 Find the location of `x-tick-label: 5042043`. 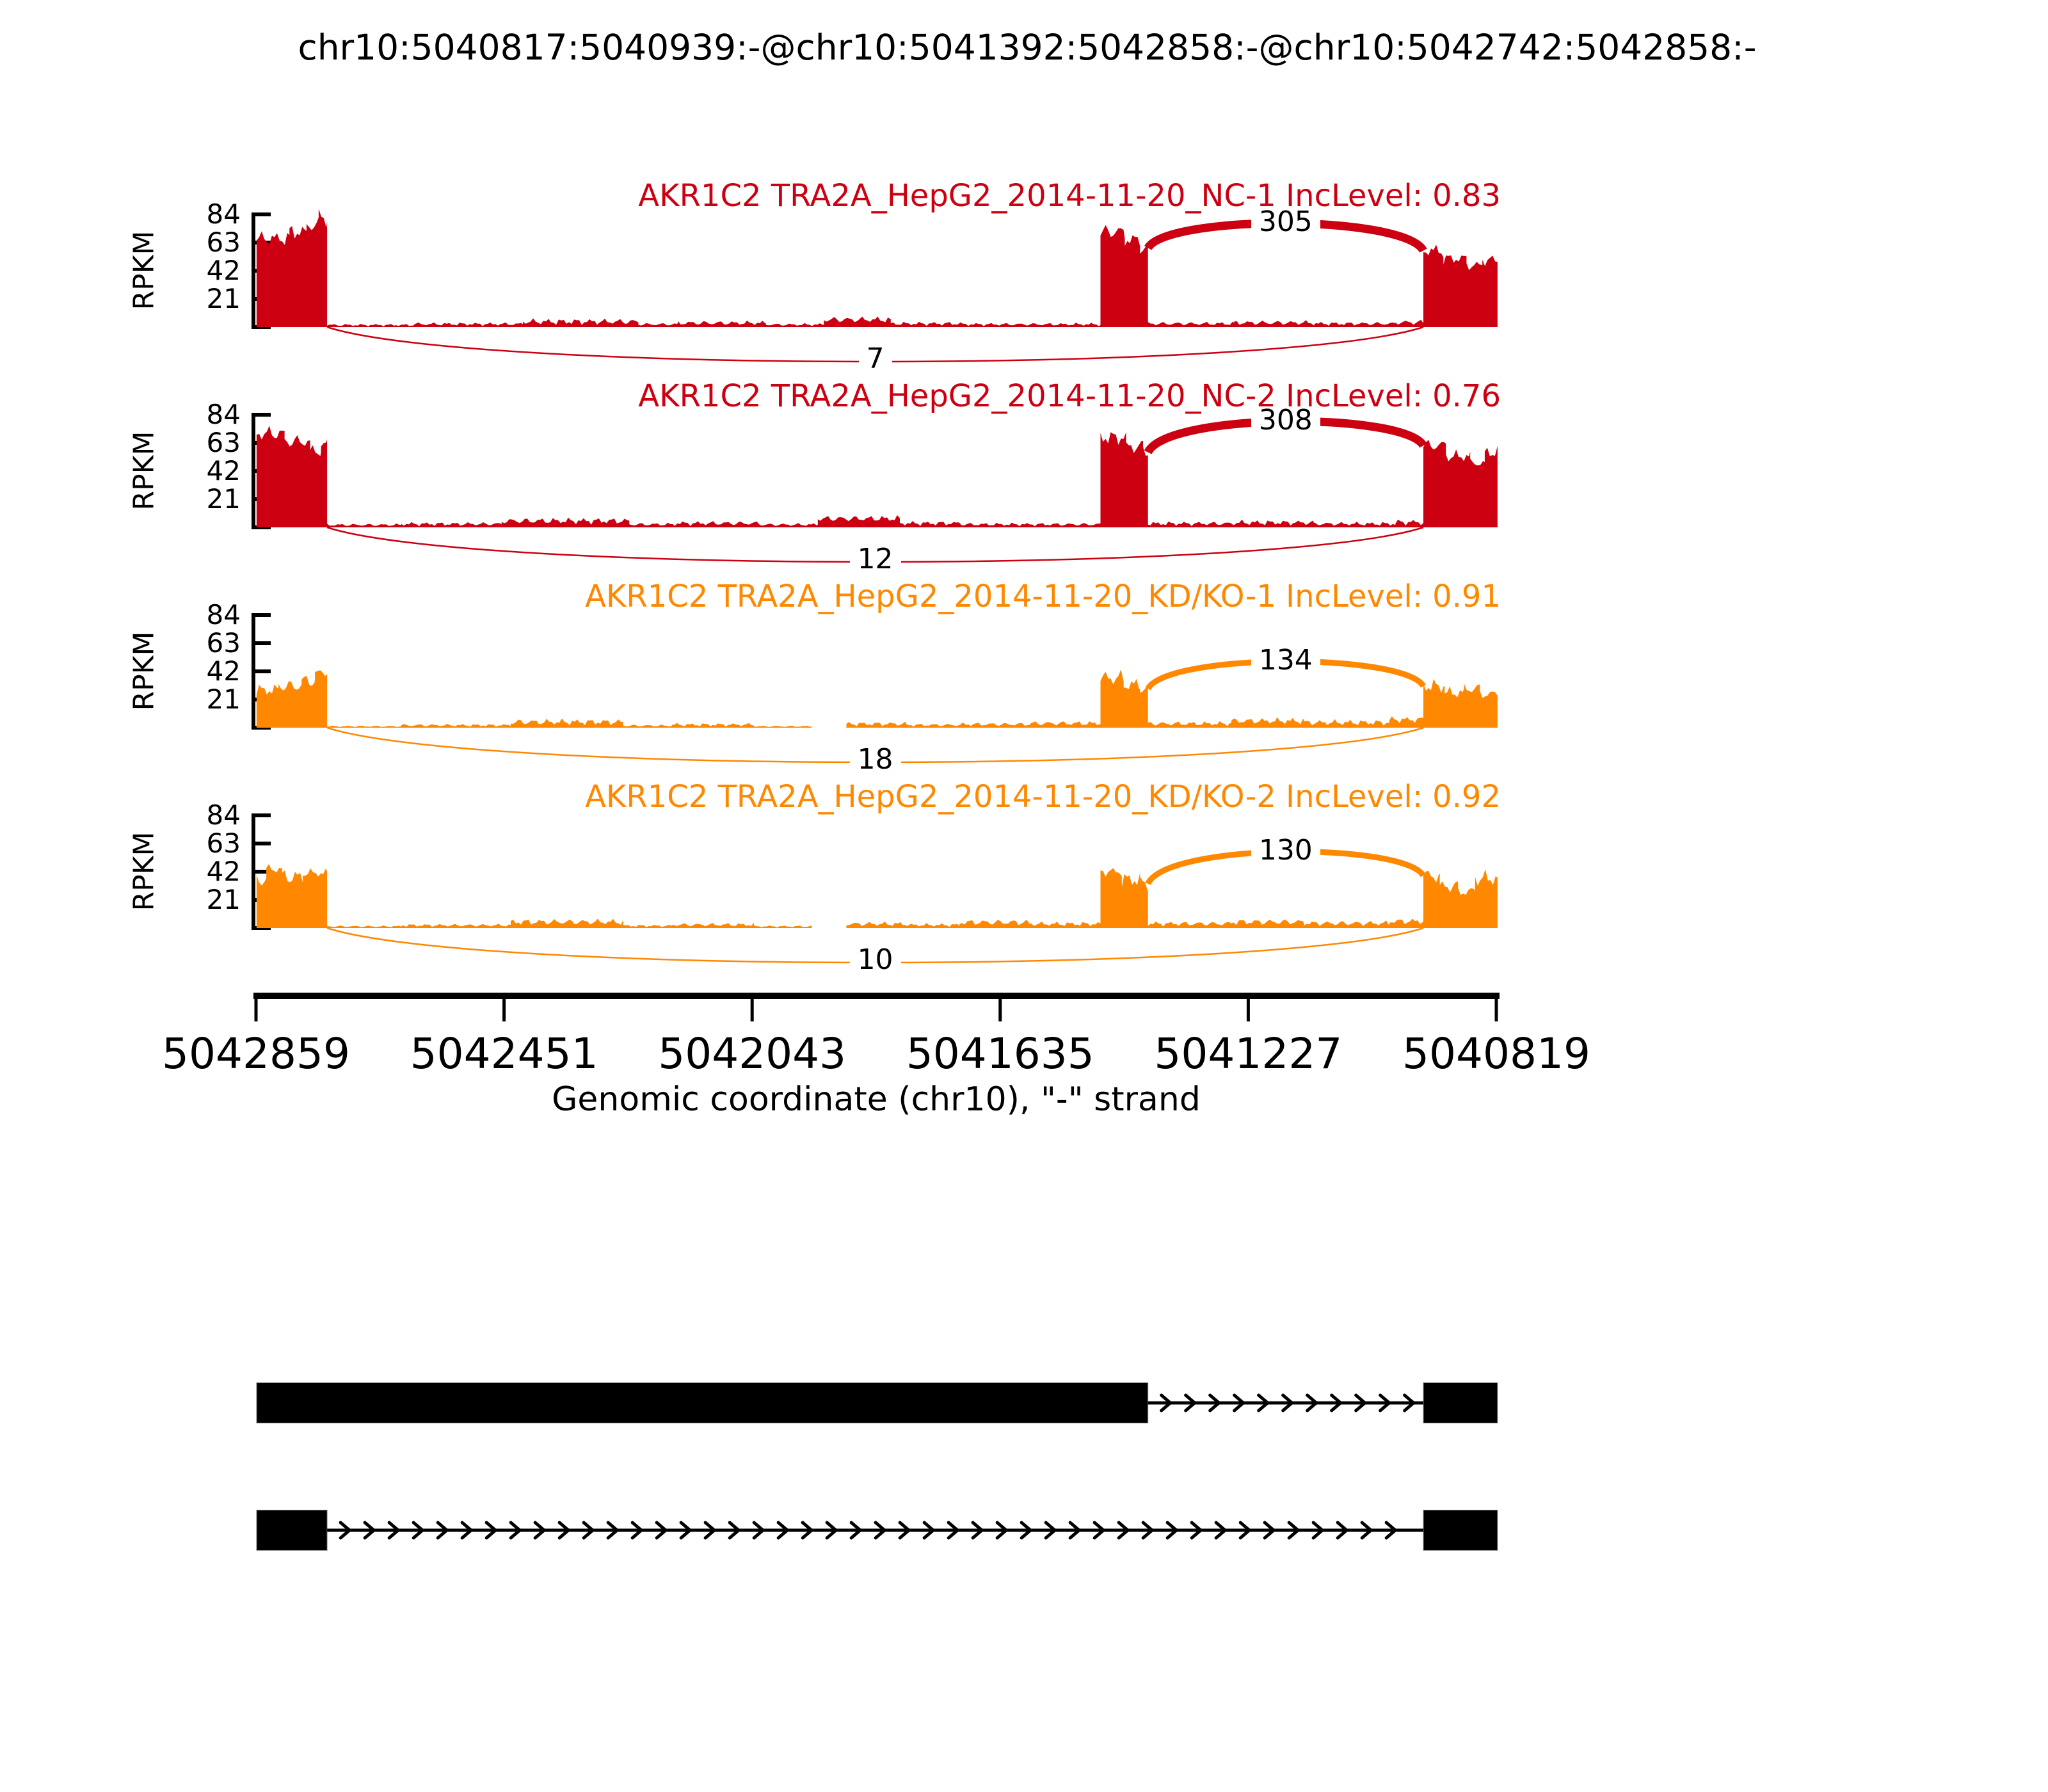

x-tick-label: 5042043 is located at coordinates (752, 1053).